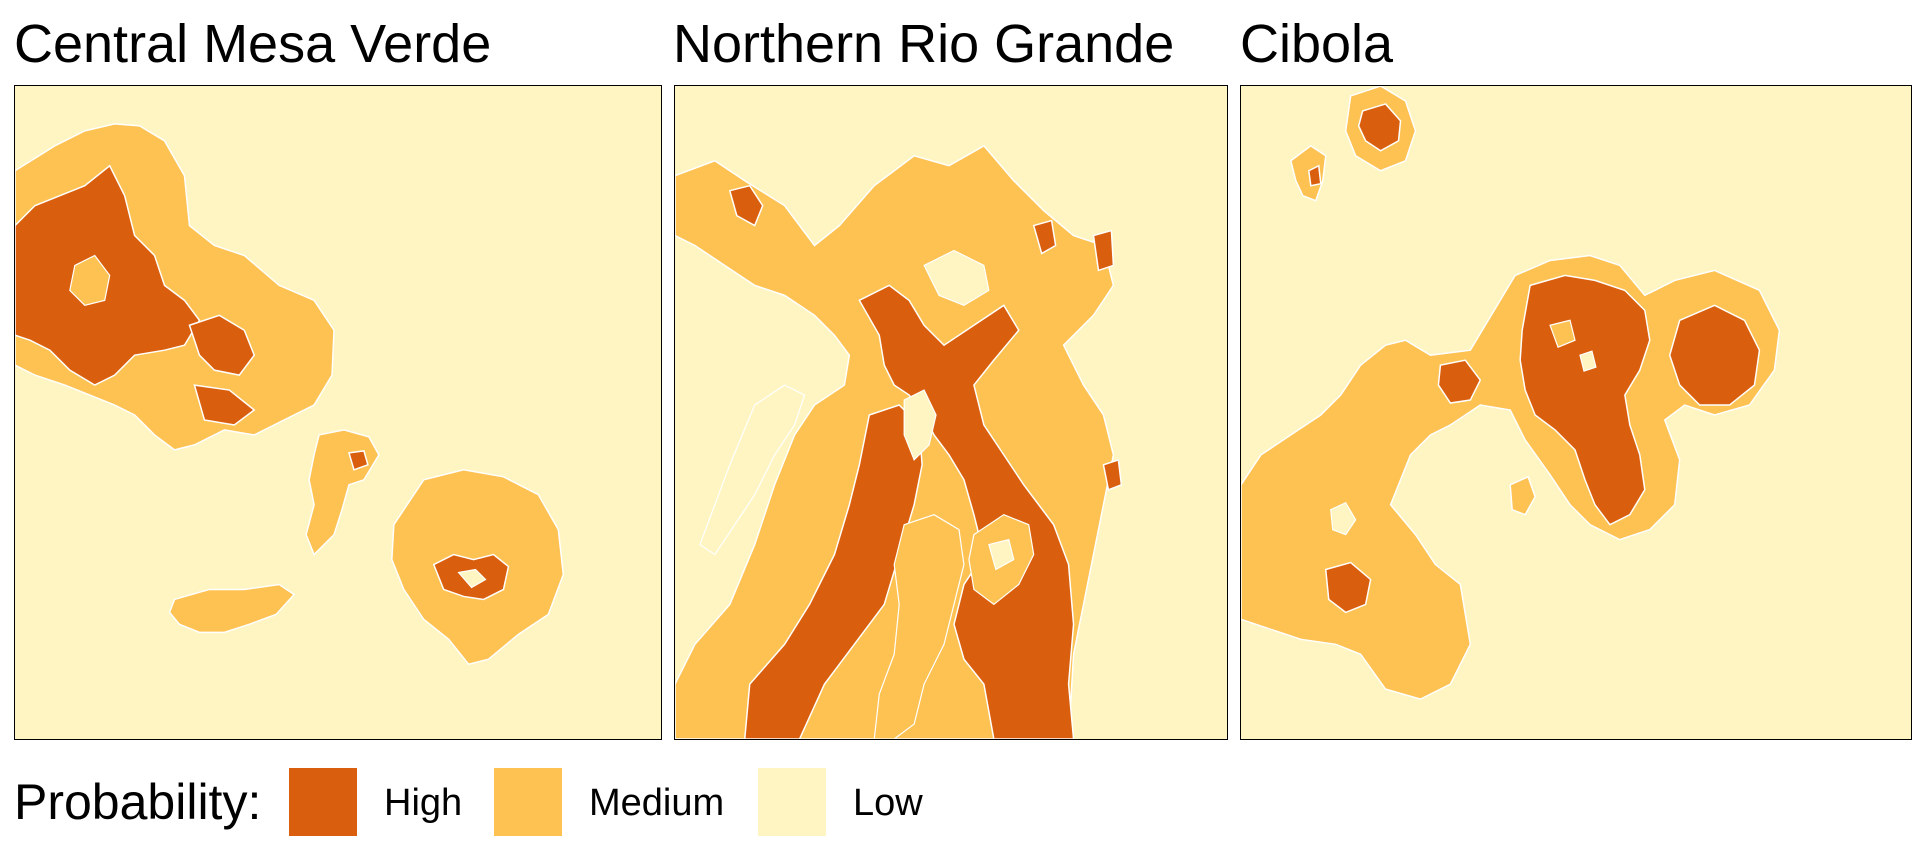 The height and width of the screenshot is (864, 1918). What do you see at coordinates (138, 802) in the screenshot?
I see `legend-title: Probability:` at bounding box center [138, 802].